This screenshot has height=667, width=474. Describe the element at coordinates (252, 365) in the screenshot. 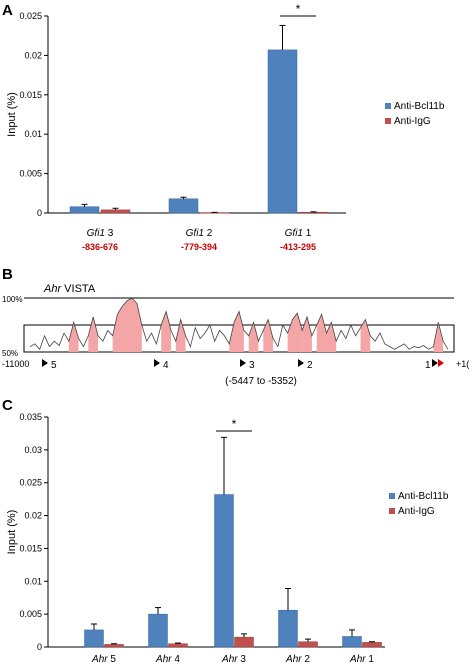

I see `vista-marker-label: 3` at that location.